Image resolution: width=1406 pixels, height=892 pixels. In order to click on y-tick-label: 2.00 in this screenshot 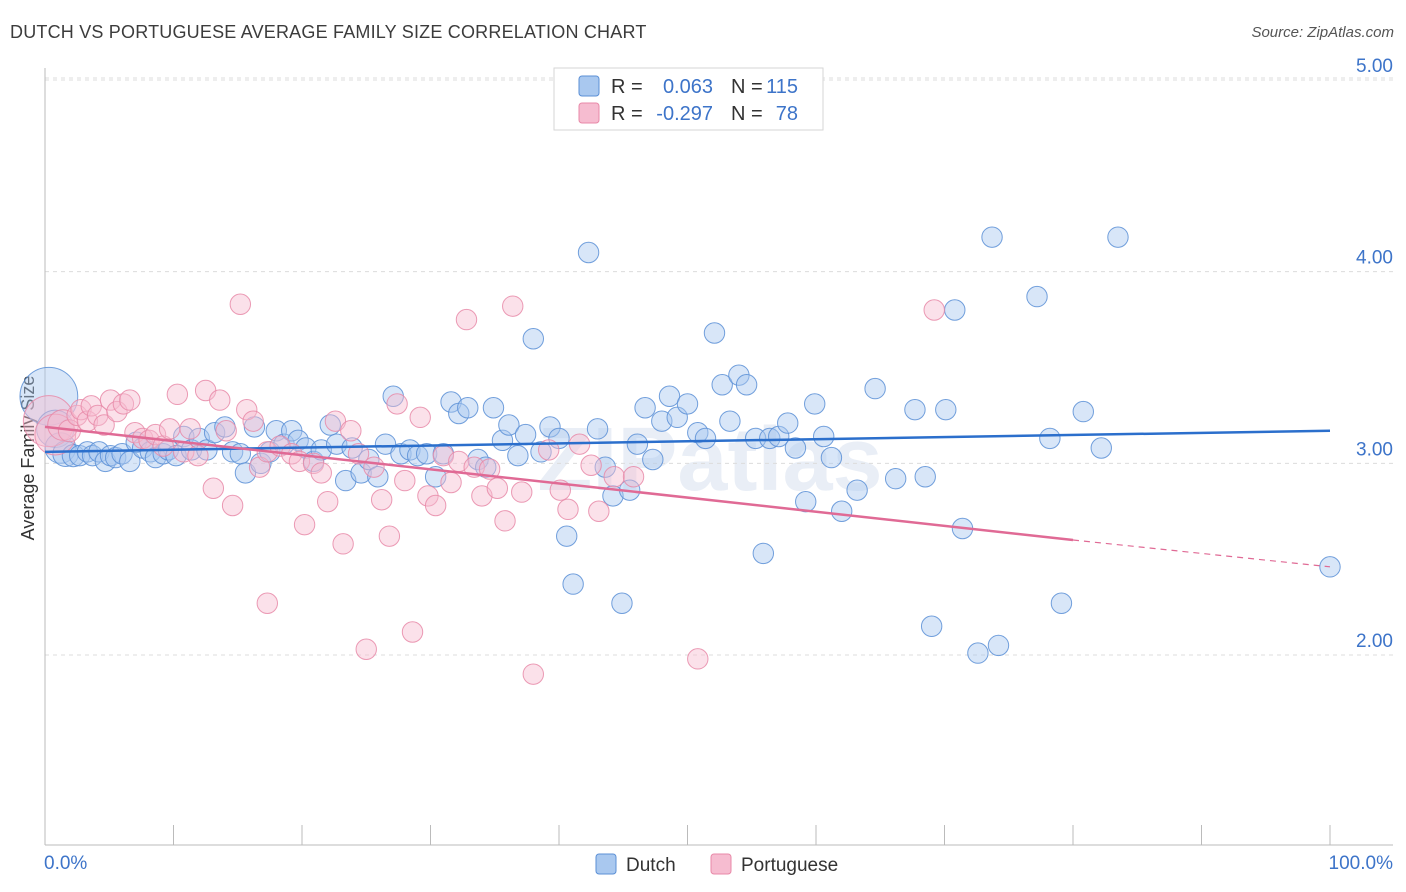, I will do `click(1374, 641)`.